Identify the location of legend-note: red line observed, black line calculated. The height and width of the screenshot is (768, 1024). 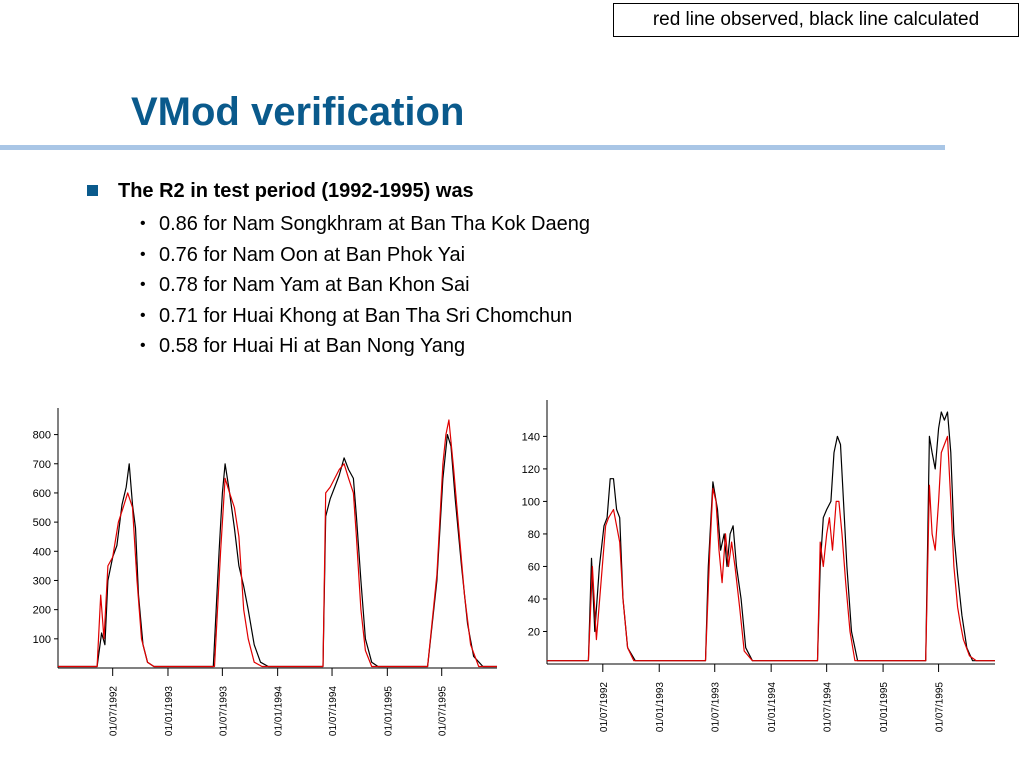
(816, 20).